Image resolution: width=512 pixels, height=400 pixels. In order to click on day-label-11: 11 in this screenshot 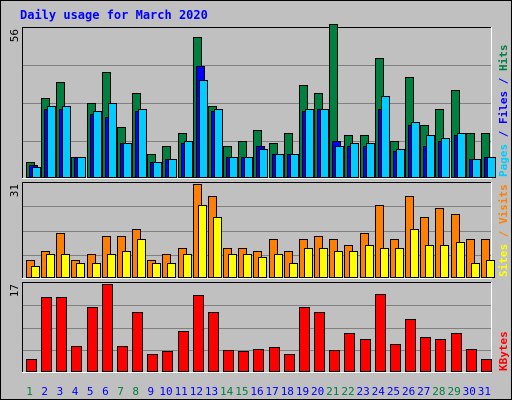, I will do `click(181, 391)`.